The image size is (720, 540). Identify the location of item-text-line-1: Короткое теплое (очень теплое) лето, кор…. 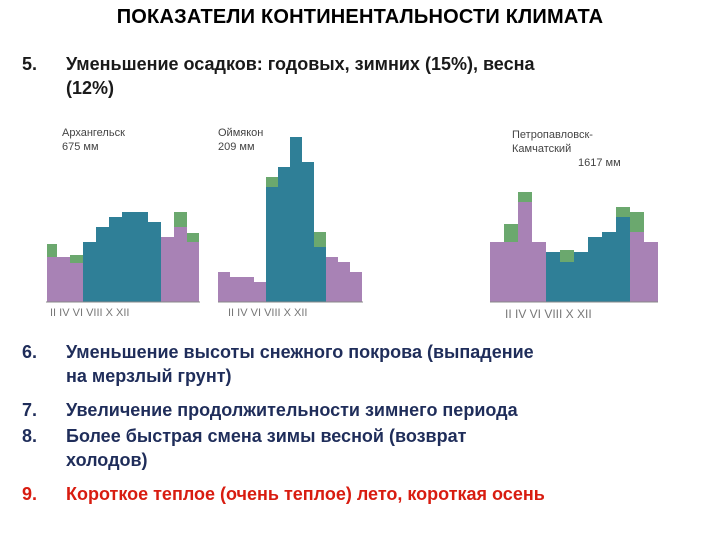
(305, 494).